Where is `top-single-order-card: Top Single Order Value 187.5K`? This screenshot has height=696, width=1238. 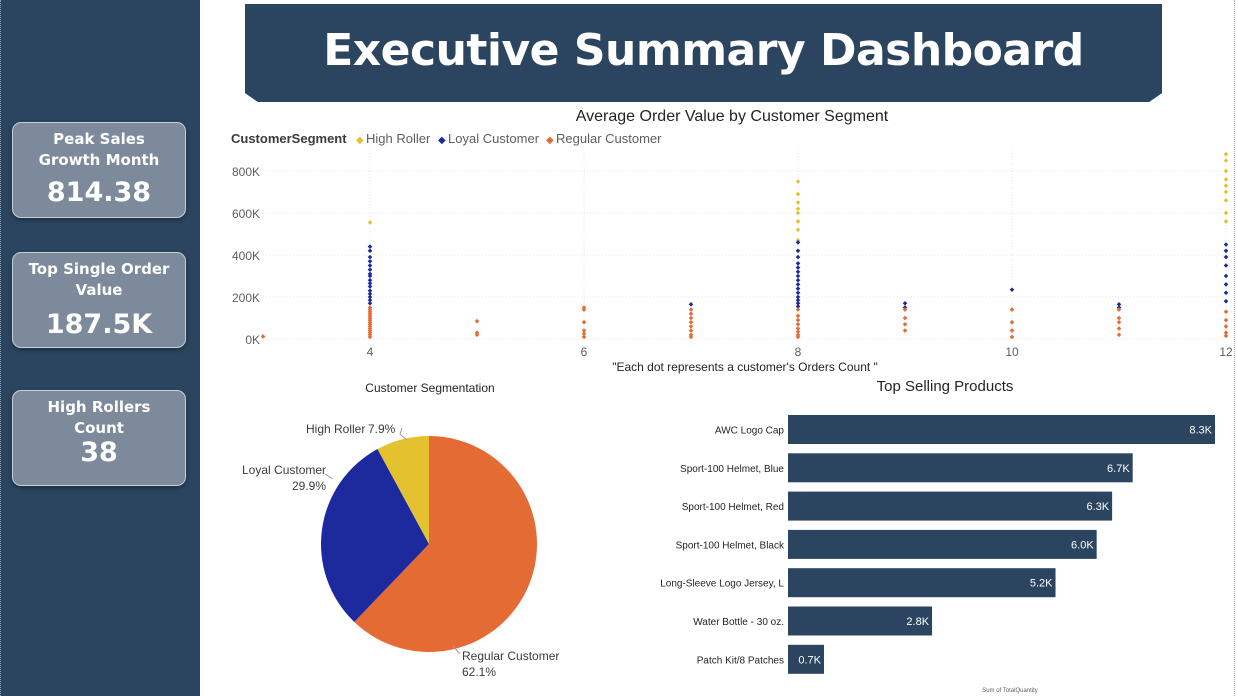
top-single-order-card: Top Single Order Value 187.5K is located at coordinates (99, 300).